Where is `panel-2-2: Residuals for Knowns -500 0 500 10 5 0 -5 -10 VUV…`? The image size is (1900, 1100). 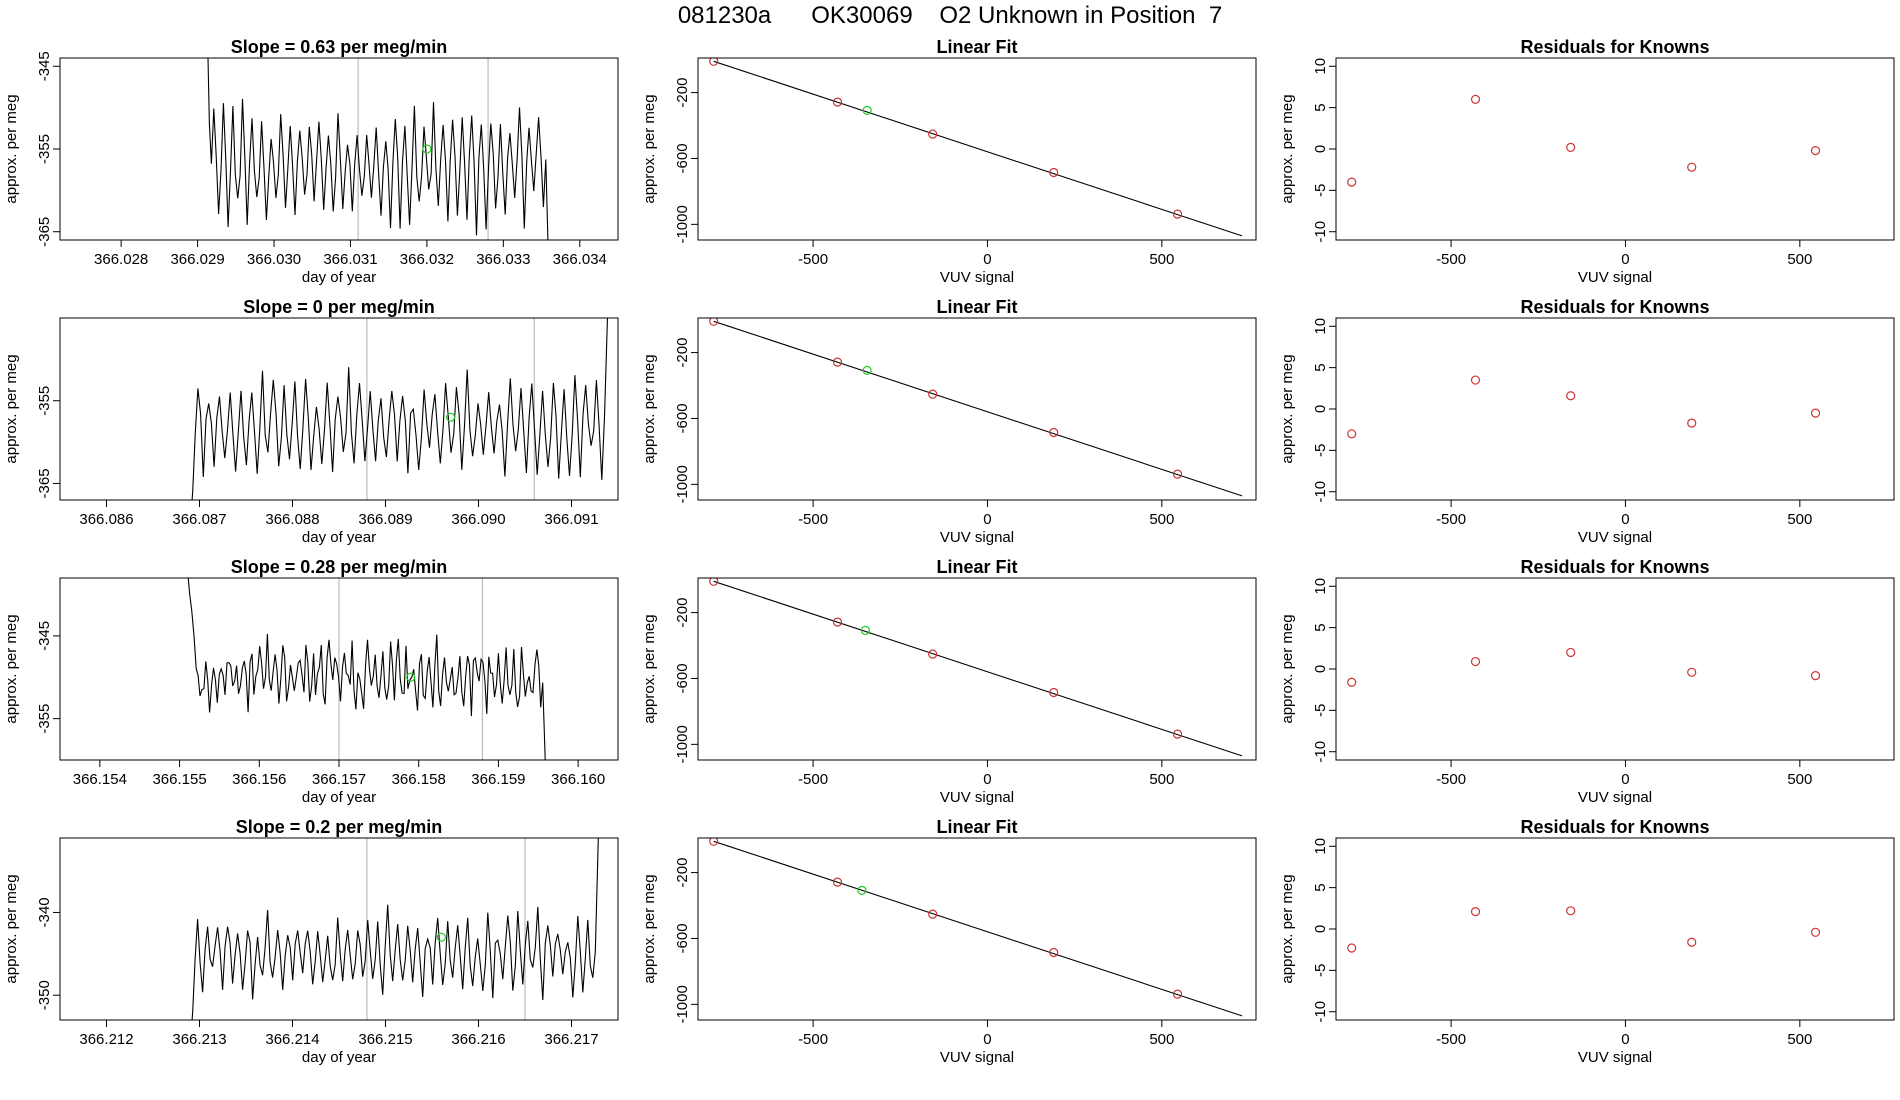 panel-2-2: Residuals for Knowns -500 0 500 10 5 0 -5 -10 VUV… is located at coordinates (1587, 681).